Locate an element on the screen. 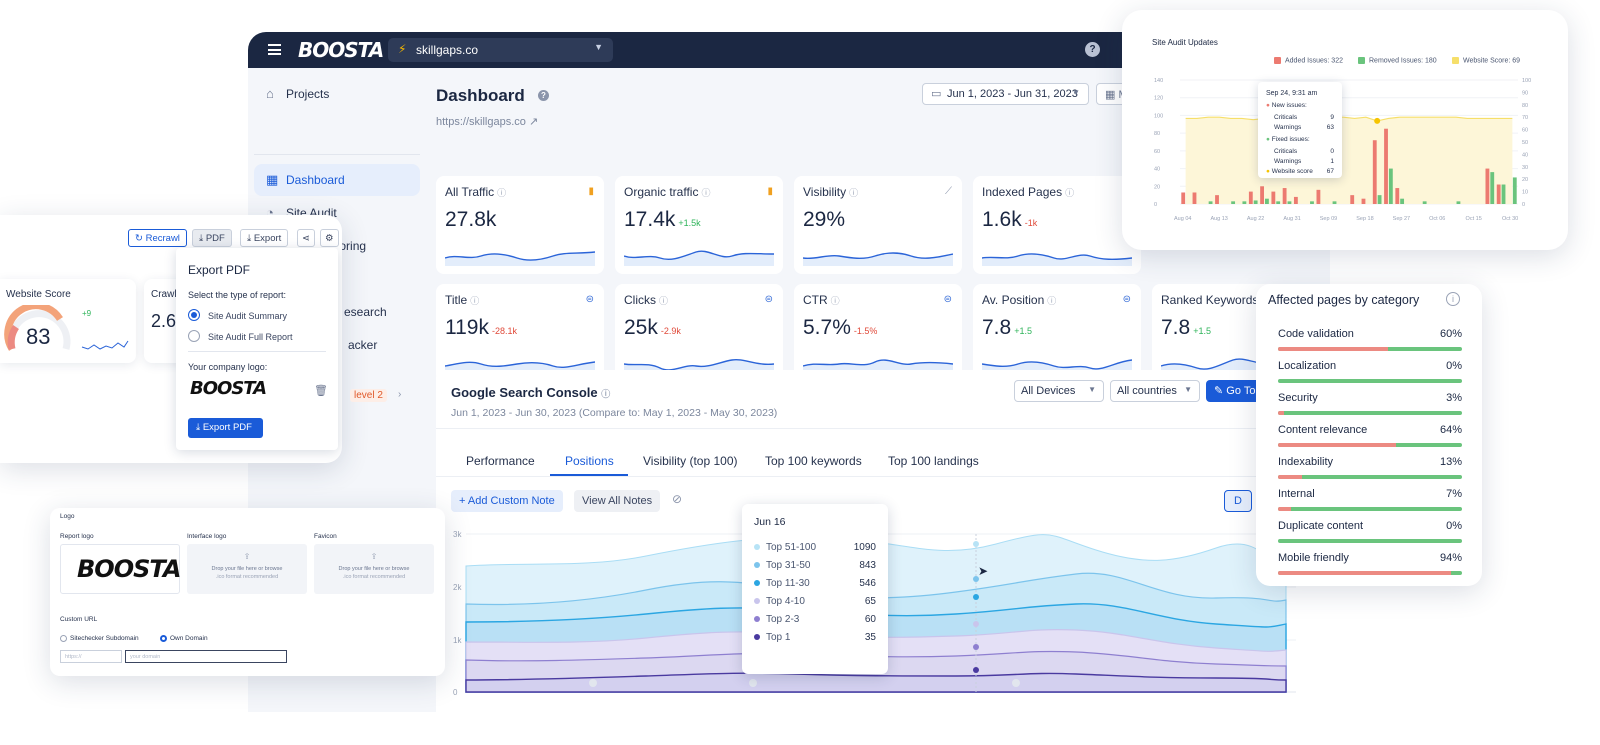 This screenshot has height=745, width=1600. radio-site-audit-summary: Site Audit Summary is located at coordinates (237, 315).